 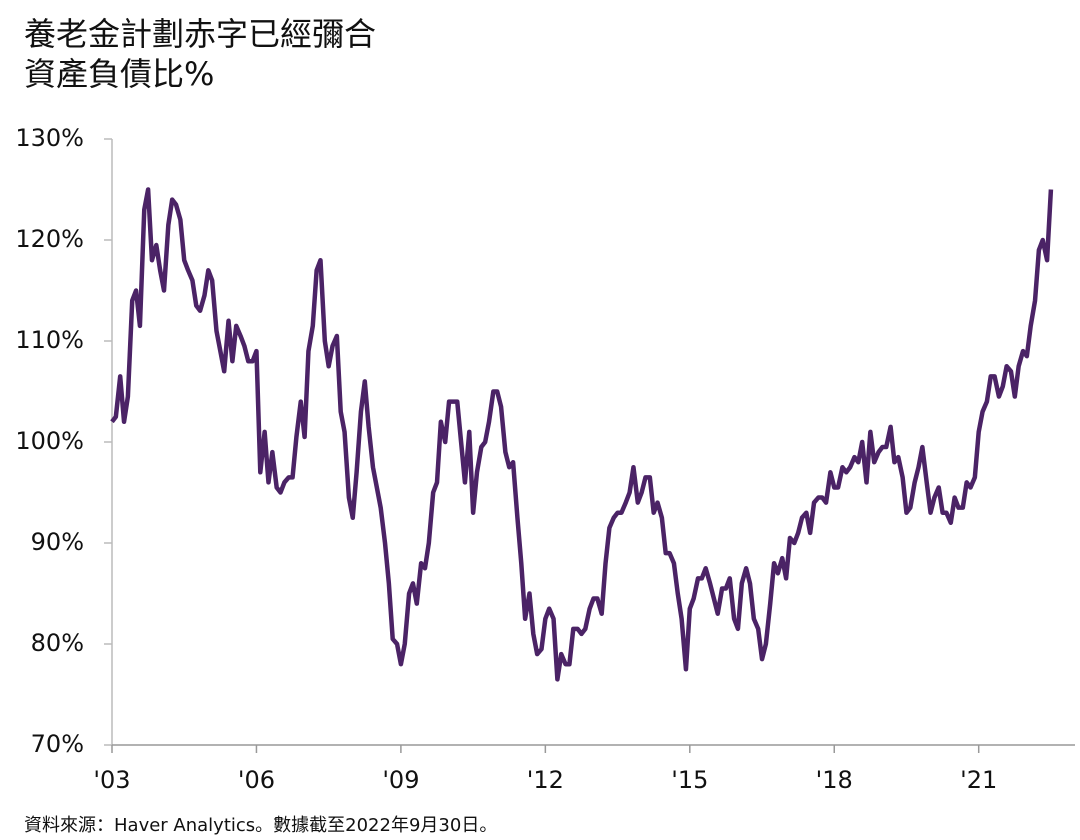 I want to click on y-tick-label: 110%, so click(x=49, y=340).